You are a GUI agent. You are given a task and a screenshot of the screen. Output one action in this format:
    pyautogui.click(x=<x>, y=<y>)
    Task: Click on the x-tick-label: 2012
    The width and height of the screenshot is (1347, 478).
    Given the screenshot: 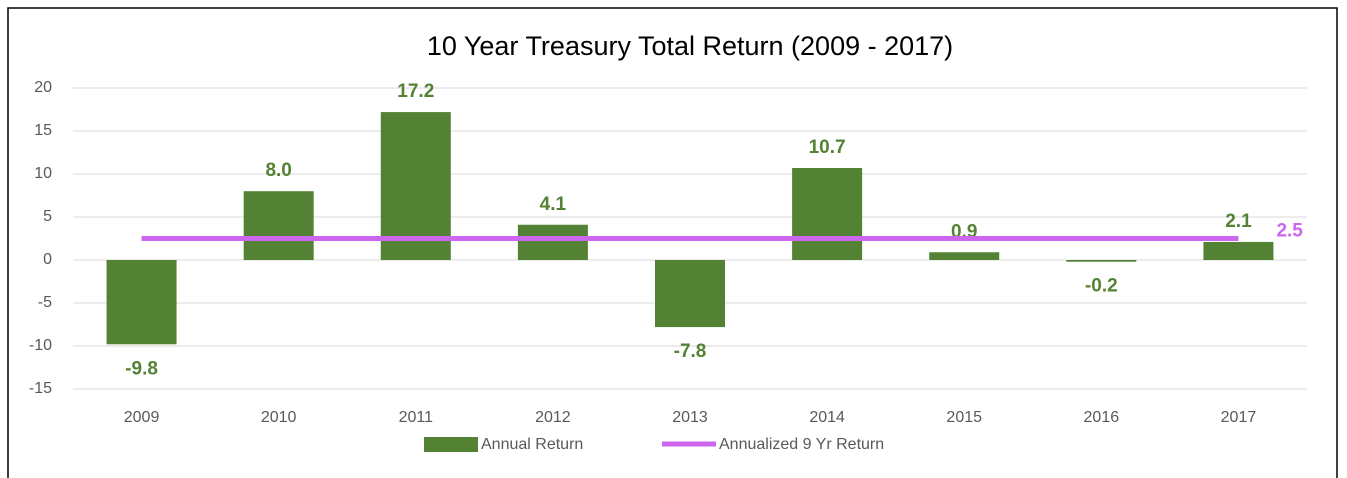 What is the action you would take?
    pyautogui.click(x=553, y=417)
    